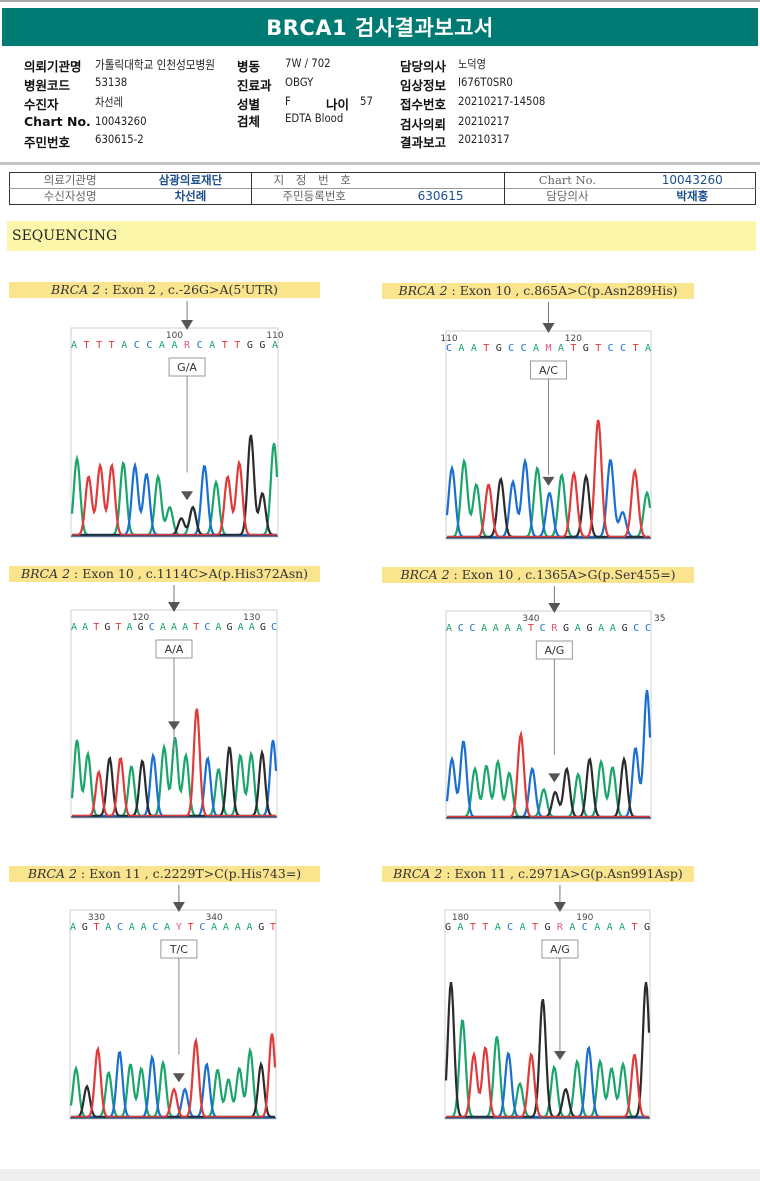  Describe the element at coordinates (47, 85) in the screenshot. I see `hospital-code-label: 병원코드` at that location.